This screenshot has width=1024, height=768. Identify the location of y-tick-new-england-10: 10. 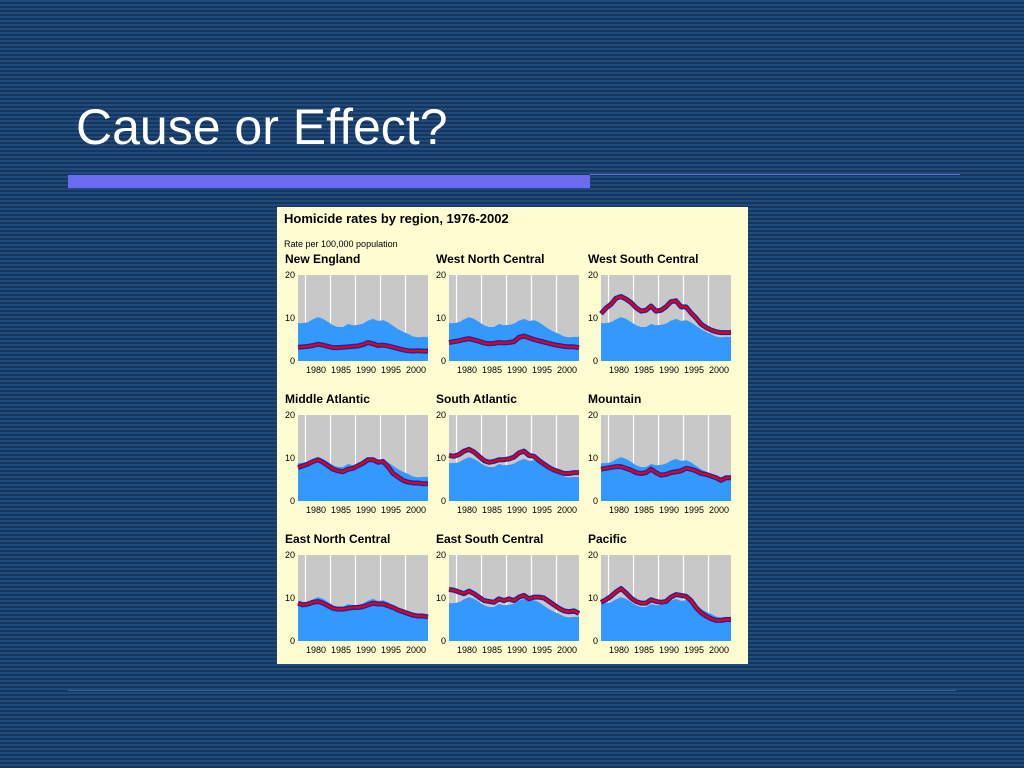
(290, 318).